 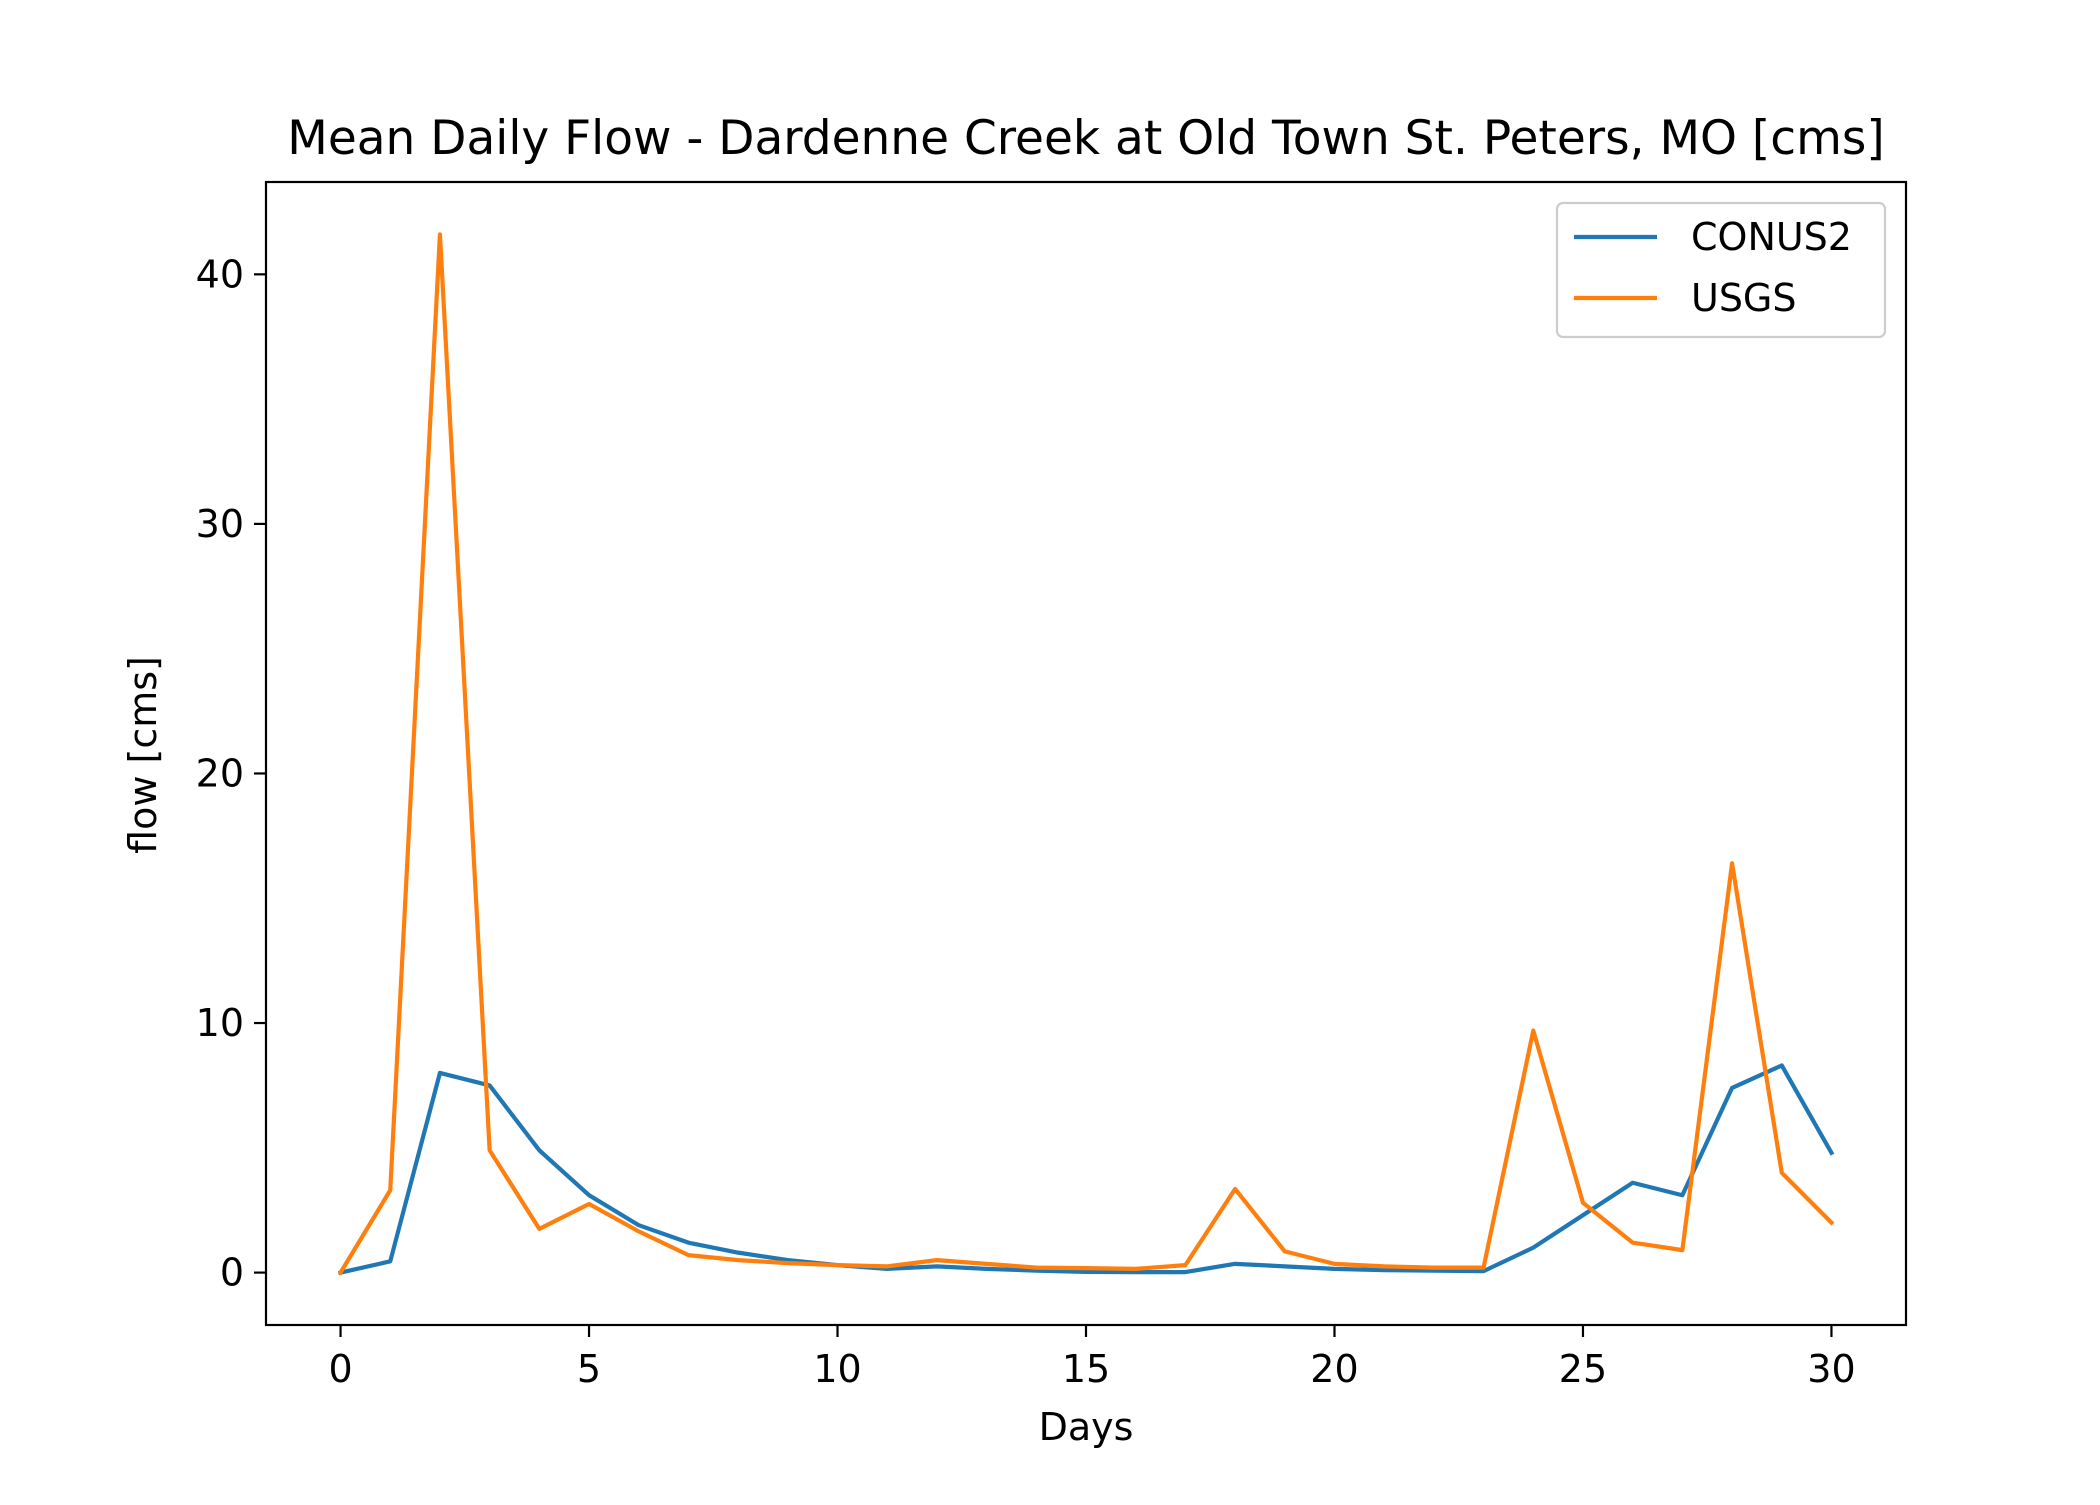 I want to click on y-tick-label: 20, so click(x=220, y=773).